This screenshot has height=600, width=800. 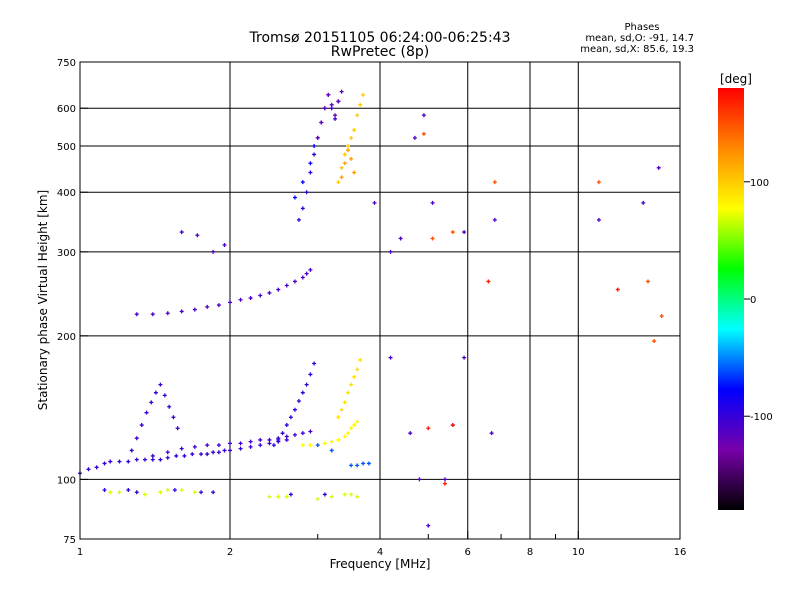 I want to click on colorbar-tick-label: 0, so click(x=753, y=300).